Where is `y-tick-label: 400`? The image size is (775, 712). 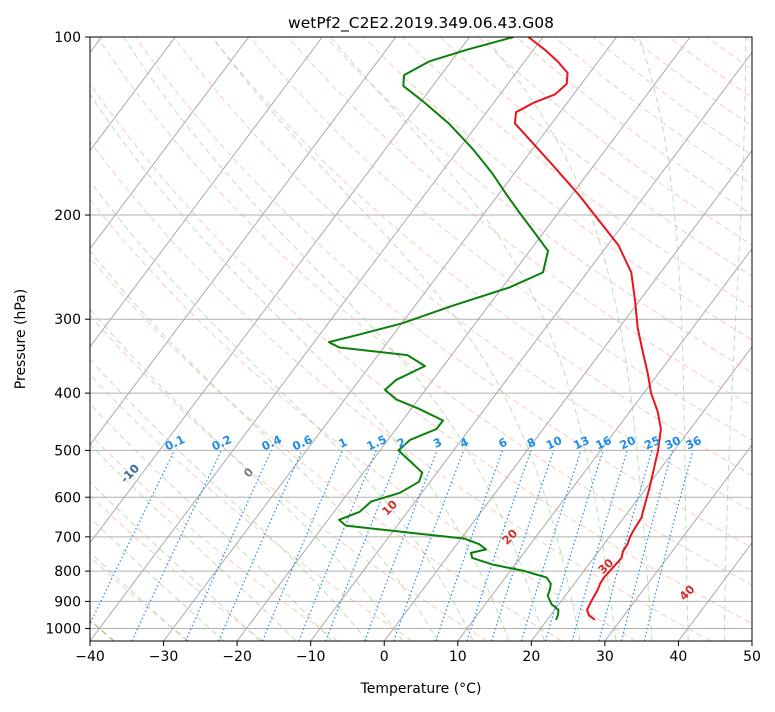 y-tick-label: 400 is located at coordinates (67, 394).